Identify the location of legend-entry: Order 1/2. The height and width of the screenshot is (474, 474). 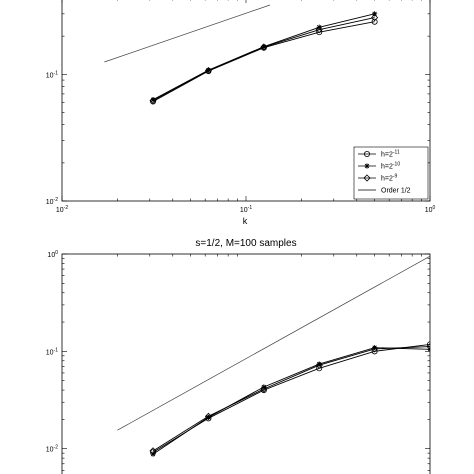
(396, 191).